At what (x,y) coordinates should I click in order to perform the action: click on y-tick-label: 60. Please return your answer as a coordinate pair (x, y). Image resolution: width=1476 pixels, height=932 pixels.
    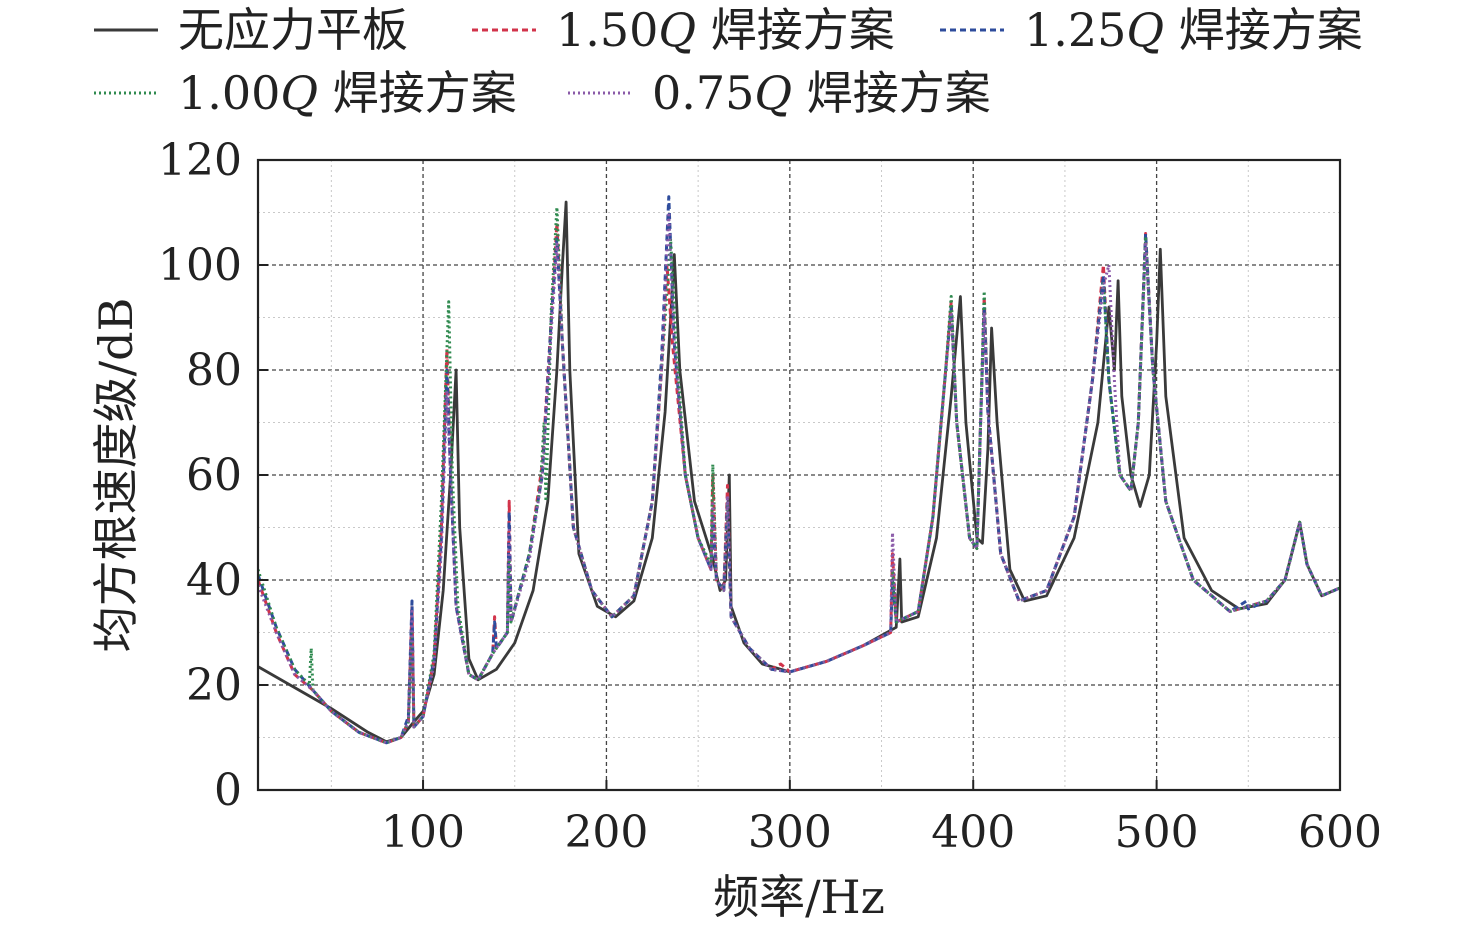
    Looking at the image, I should click on (214, 475).